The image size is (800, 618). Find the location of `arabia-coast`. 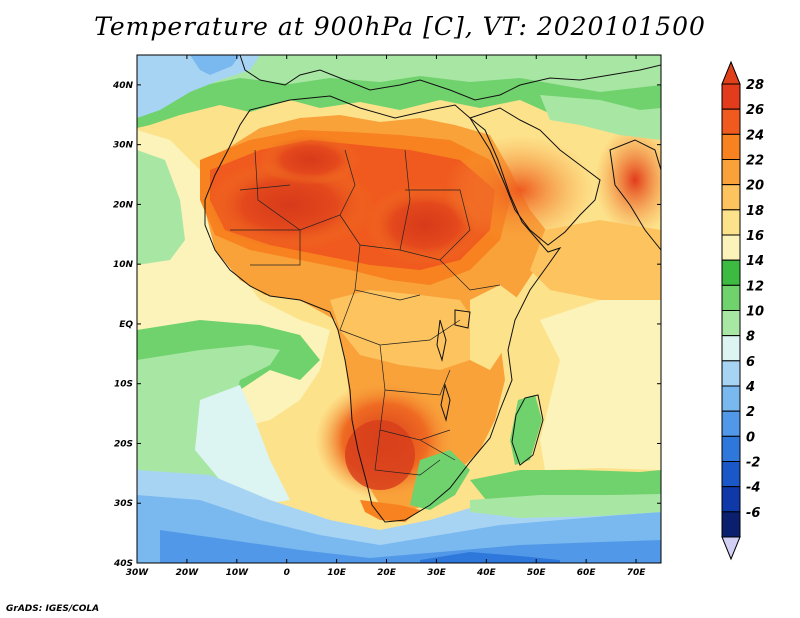

arabia-coast is located at coordinates (535, 176).